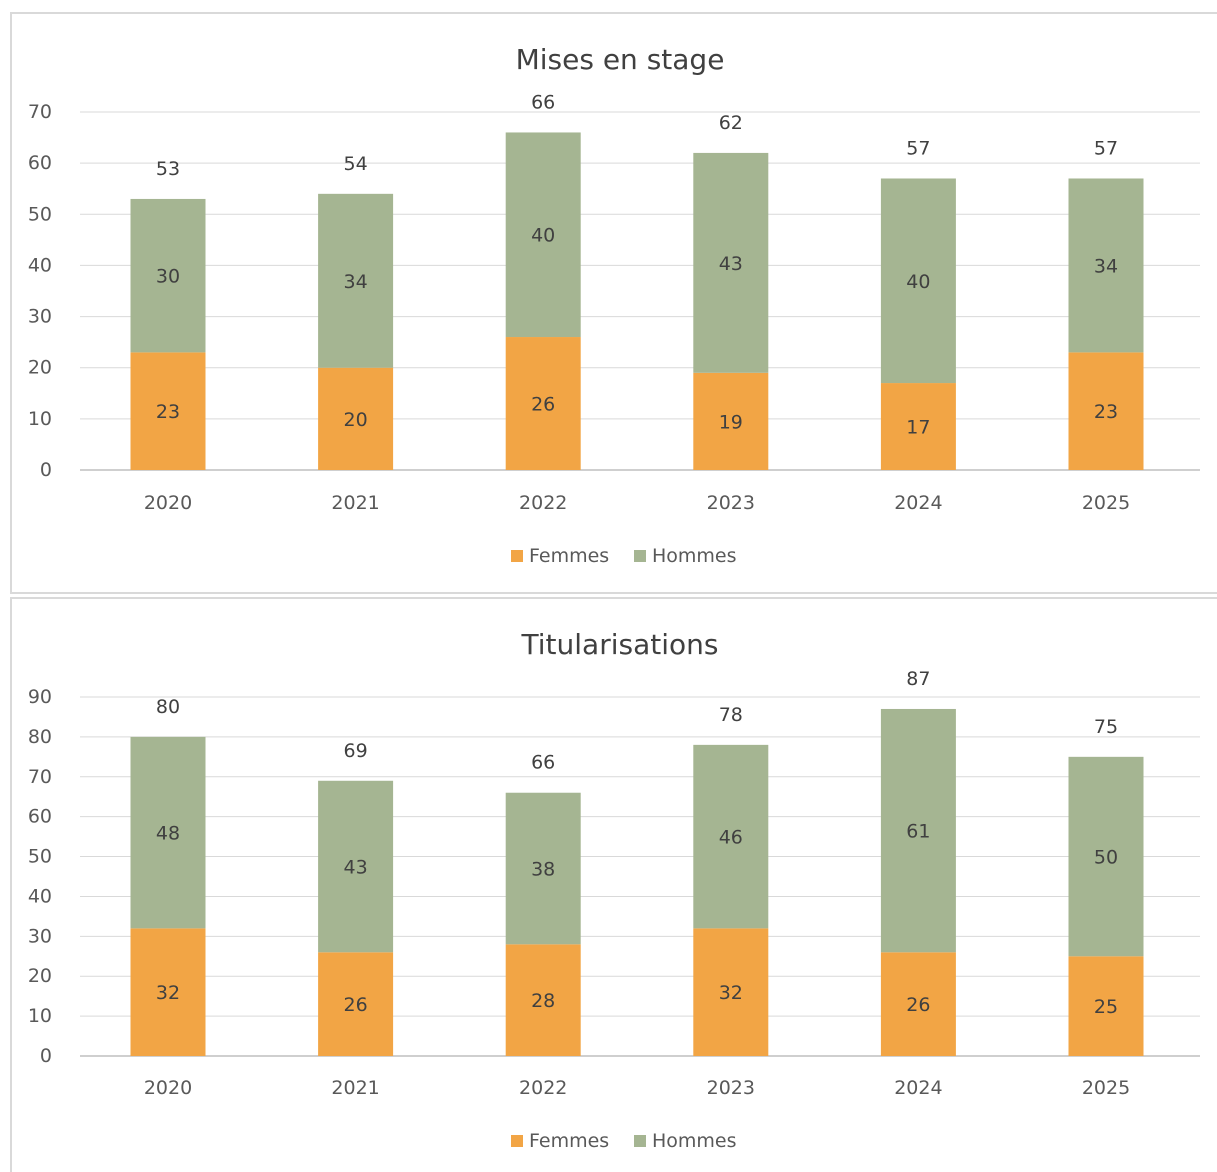 The width and height of the screenshot is (1217, 1172). I want to click on chart1-x-tick-label: 2022, so click(543, 503).